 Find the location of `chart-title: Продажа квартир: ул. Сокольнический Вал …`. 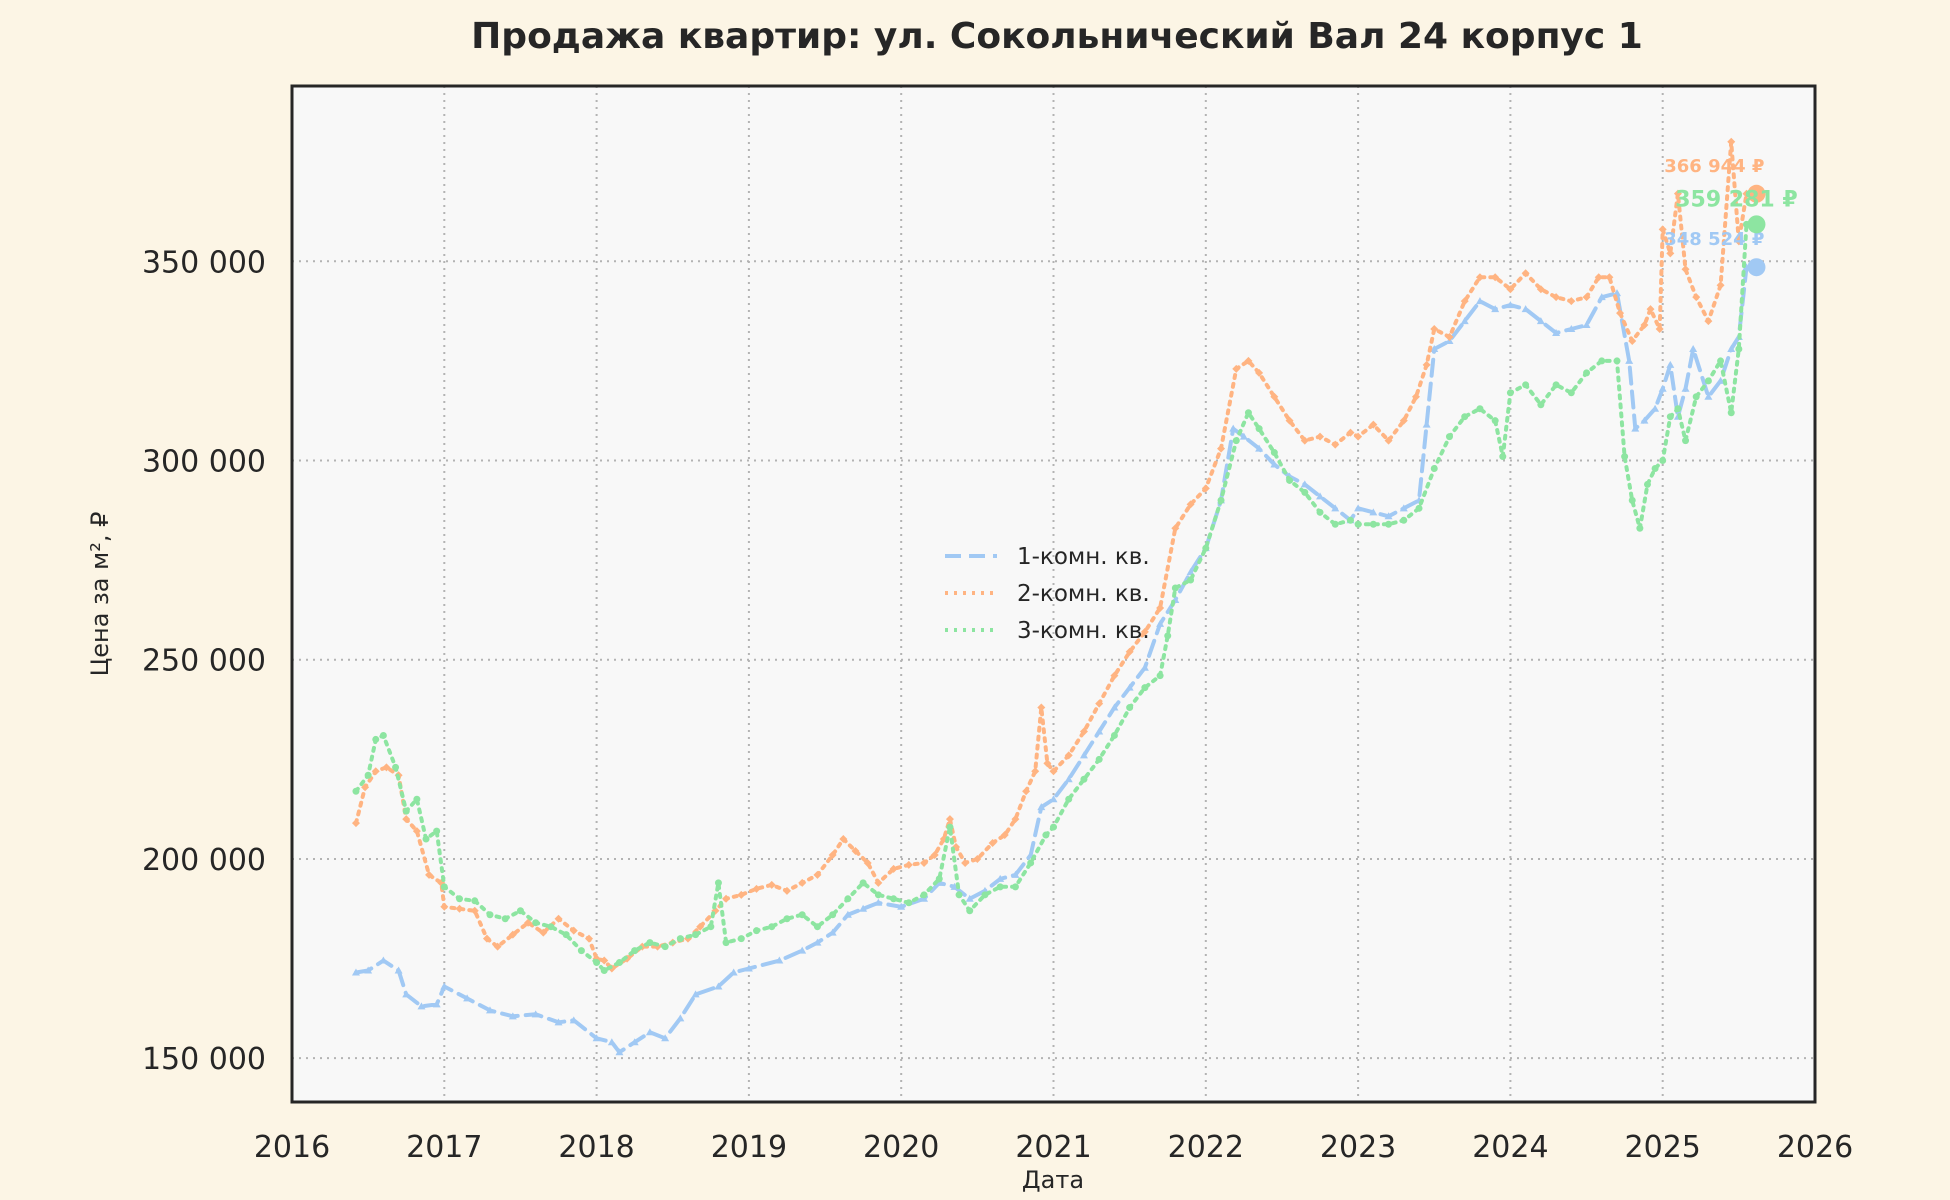

chart-title: Продажа квартир: ул. Сокольнический Вал … is located at coordinates (1057, 36).